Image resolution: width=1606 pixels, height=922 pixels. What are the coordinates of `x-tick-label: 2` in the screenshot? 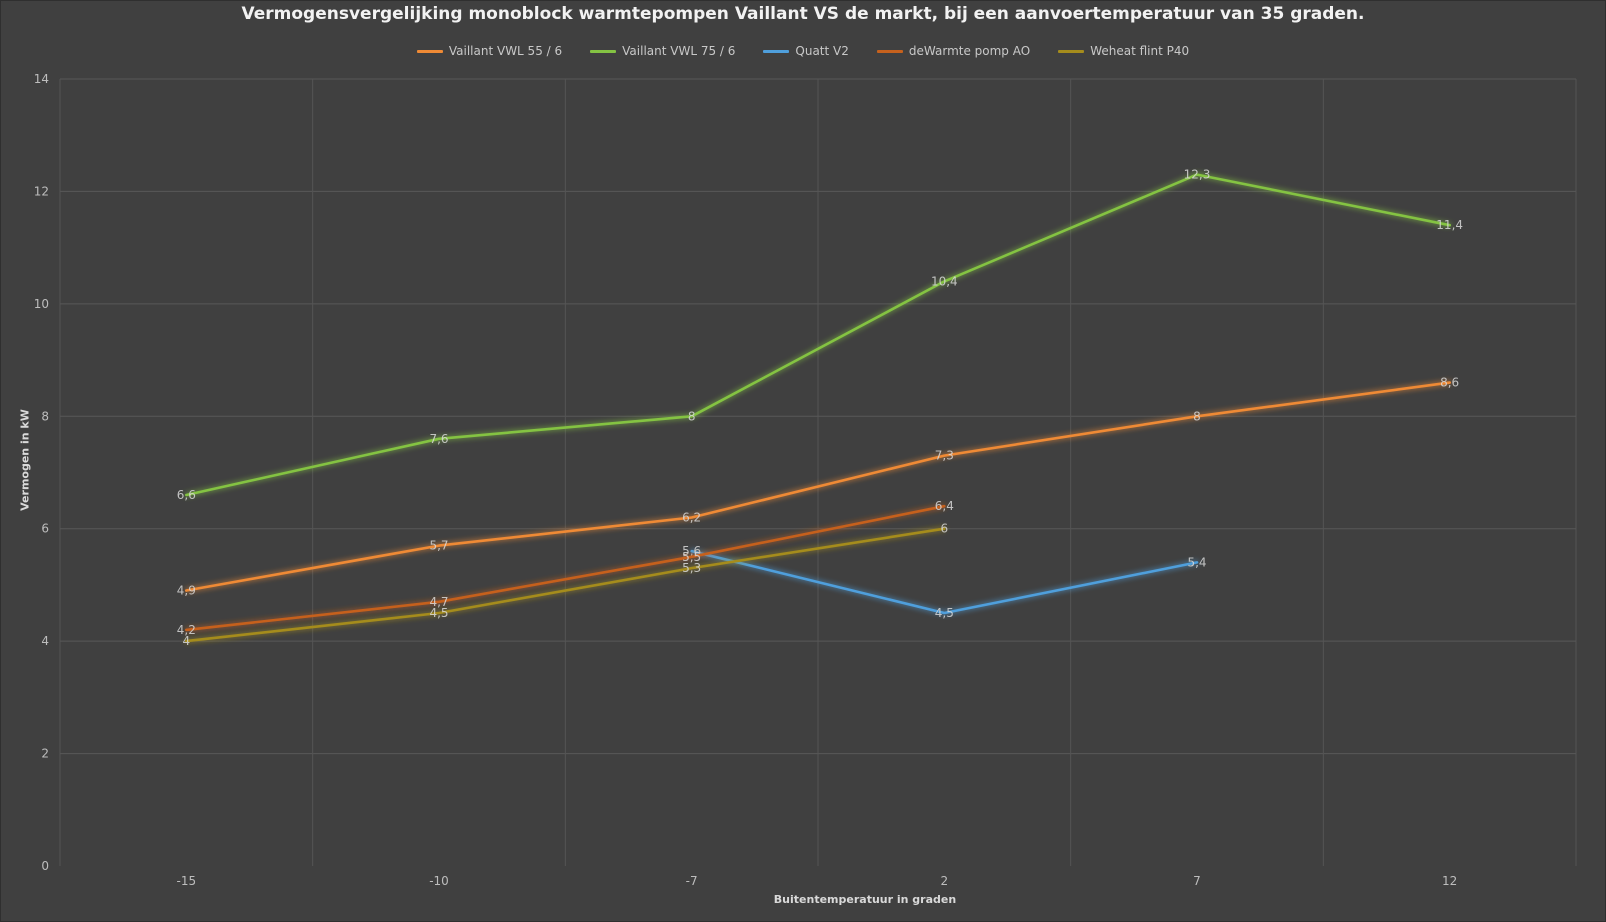 It's located at (945, 881).